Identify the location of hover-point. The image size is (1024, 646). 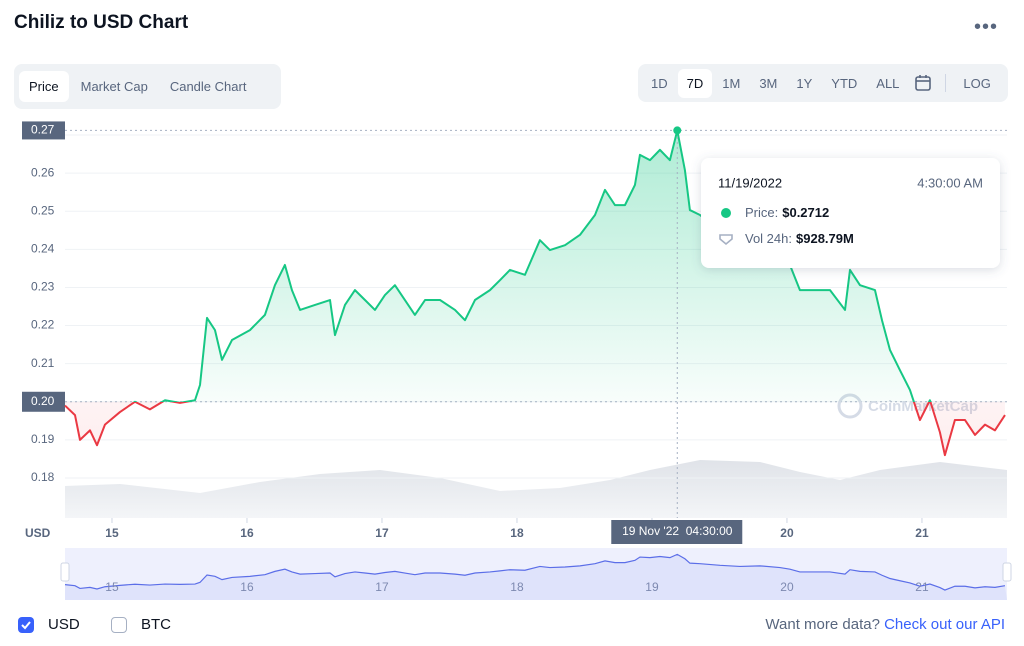
(677, 130).